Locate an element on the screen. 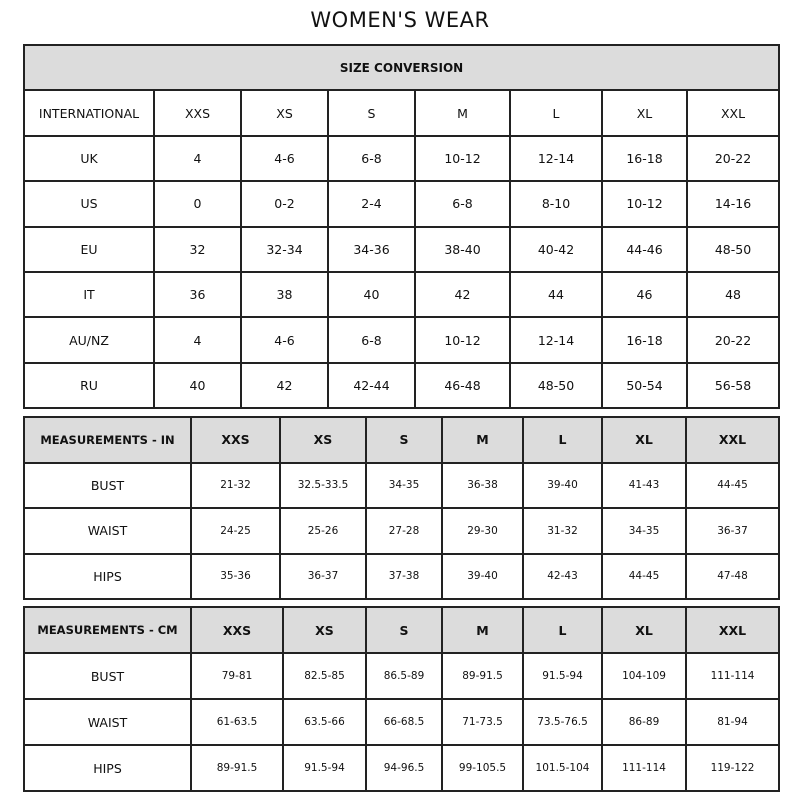 The image size is (800, 800). table-cell: 48-50 is located at coordinates (733, 249).